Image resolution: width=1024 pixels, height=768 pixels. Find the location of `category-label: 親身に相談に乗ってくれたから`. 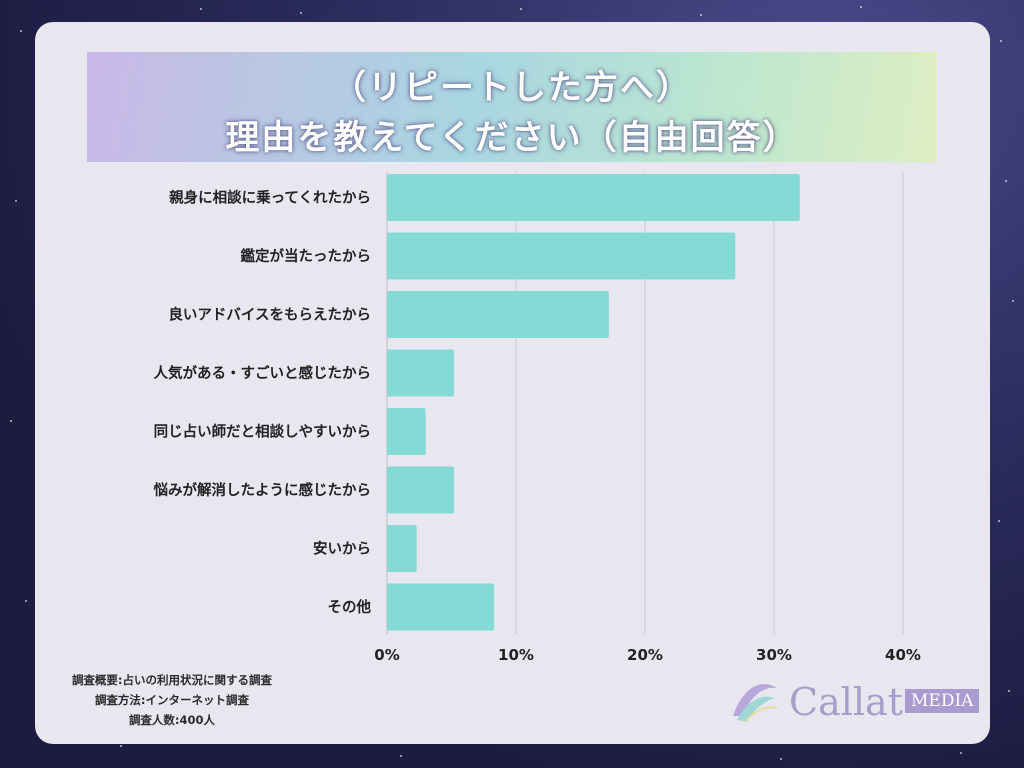

category-label: 親身に相談に乗ってくれたから is located at coordinates (270, 198).